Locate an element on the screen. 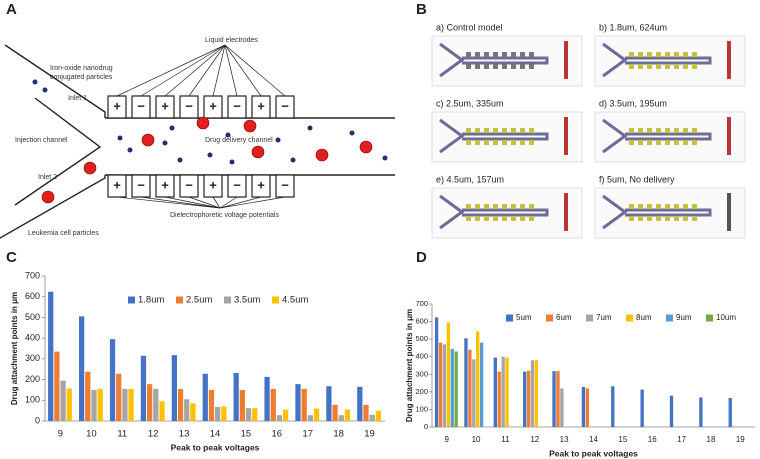 Image resolution: width=760 pixels, height=459 pixels. legend-label: 4.5um is located at coordinates (295, 300).